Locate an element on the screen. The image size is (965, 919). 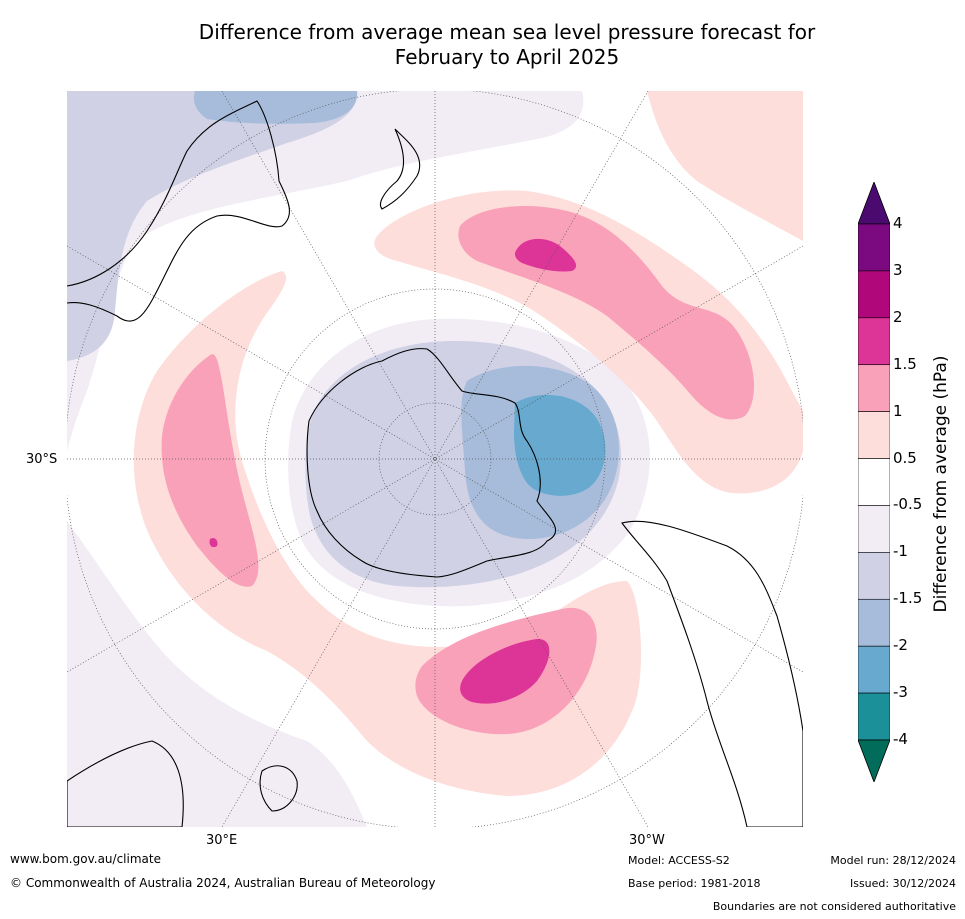
colorbar-tick-label: 0.5 is located at coordinates (905, 457).